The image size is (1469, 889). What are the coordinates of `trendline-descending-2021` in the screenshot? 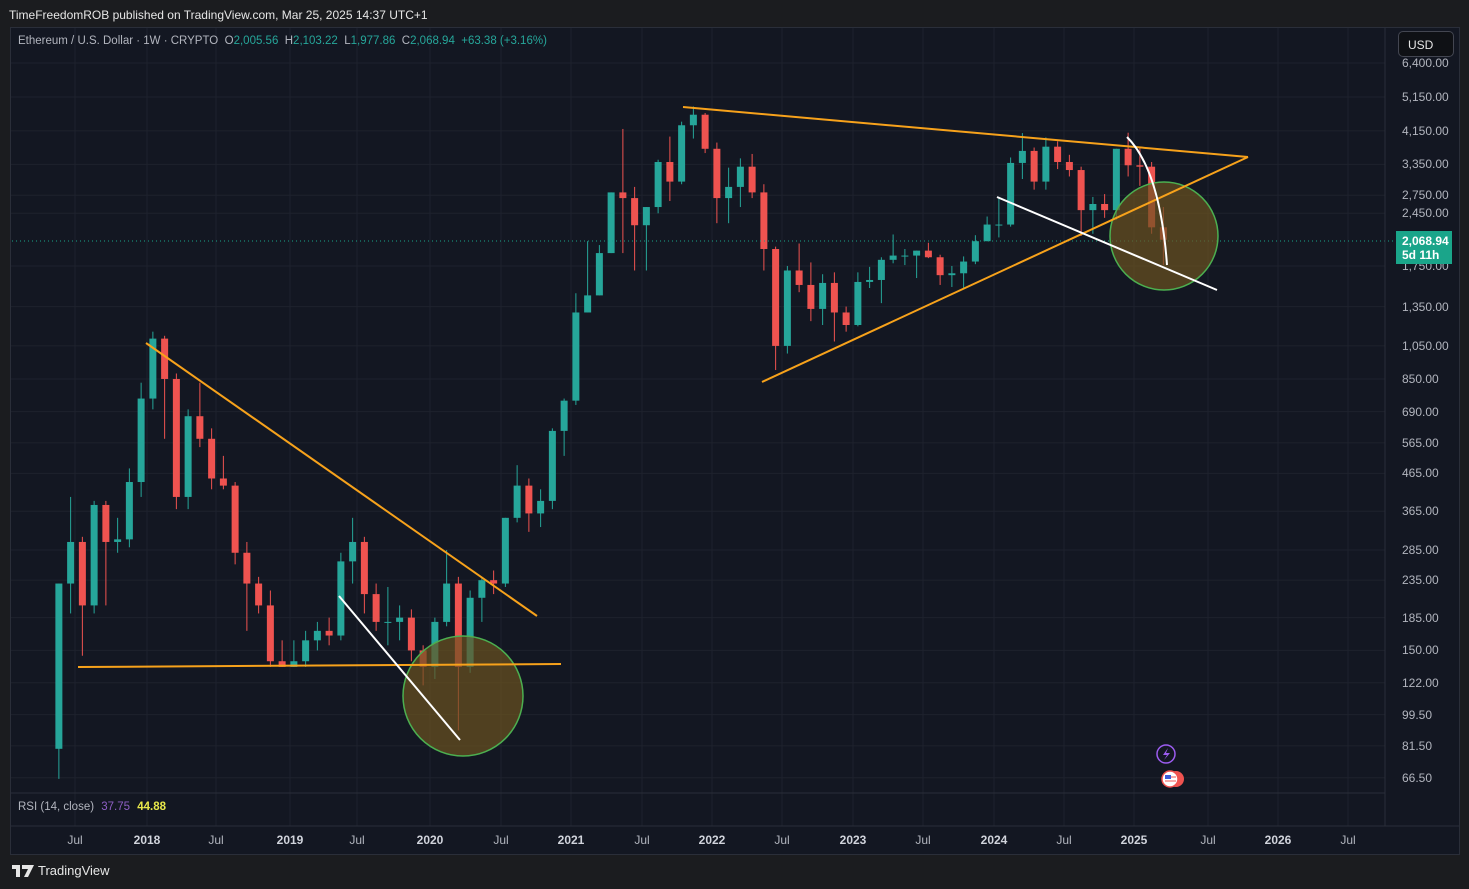 It's located at (965, 132).